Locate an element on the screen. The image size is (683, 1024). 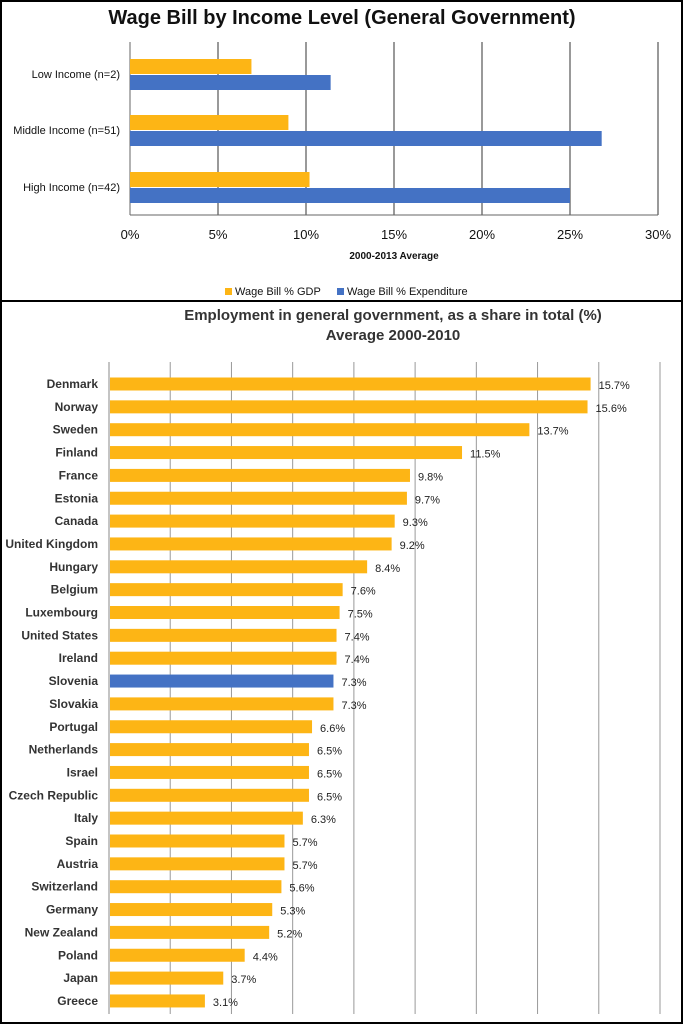
data-label: 5.7% is located at coordinates (304, 866).